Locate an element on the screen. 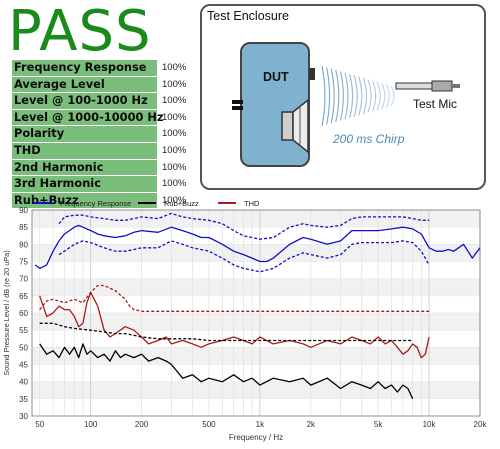  legend-label: Rub+Buzz is located at coordinates (181, 203).